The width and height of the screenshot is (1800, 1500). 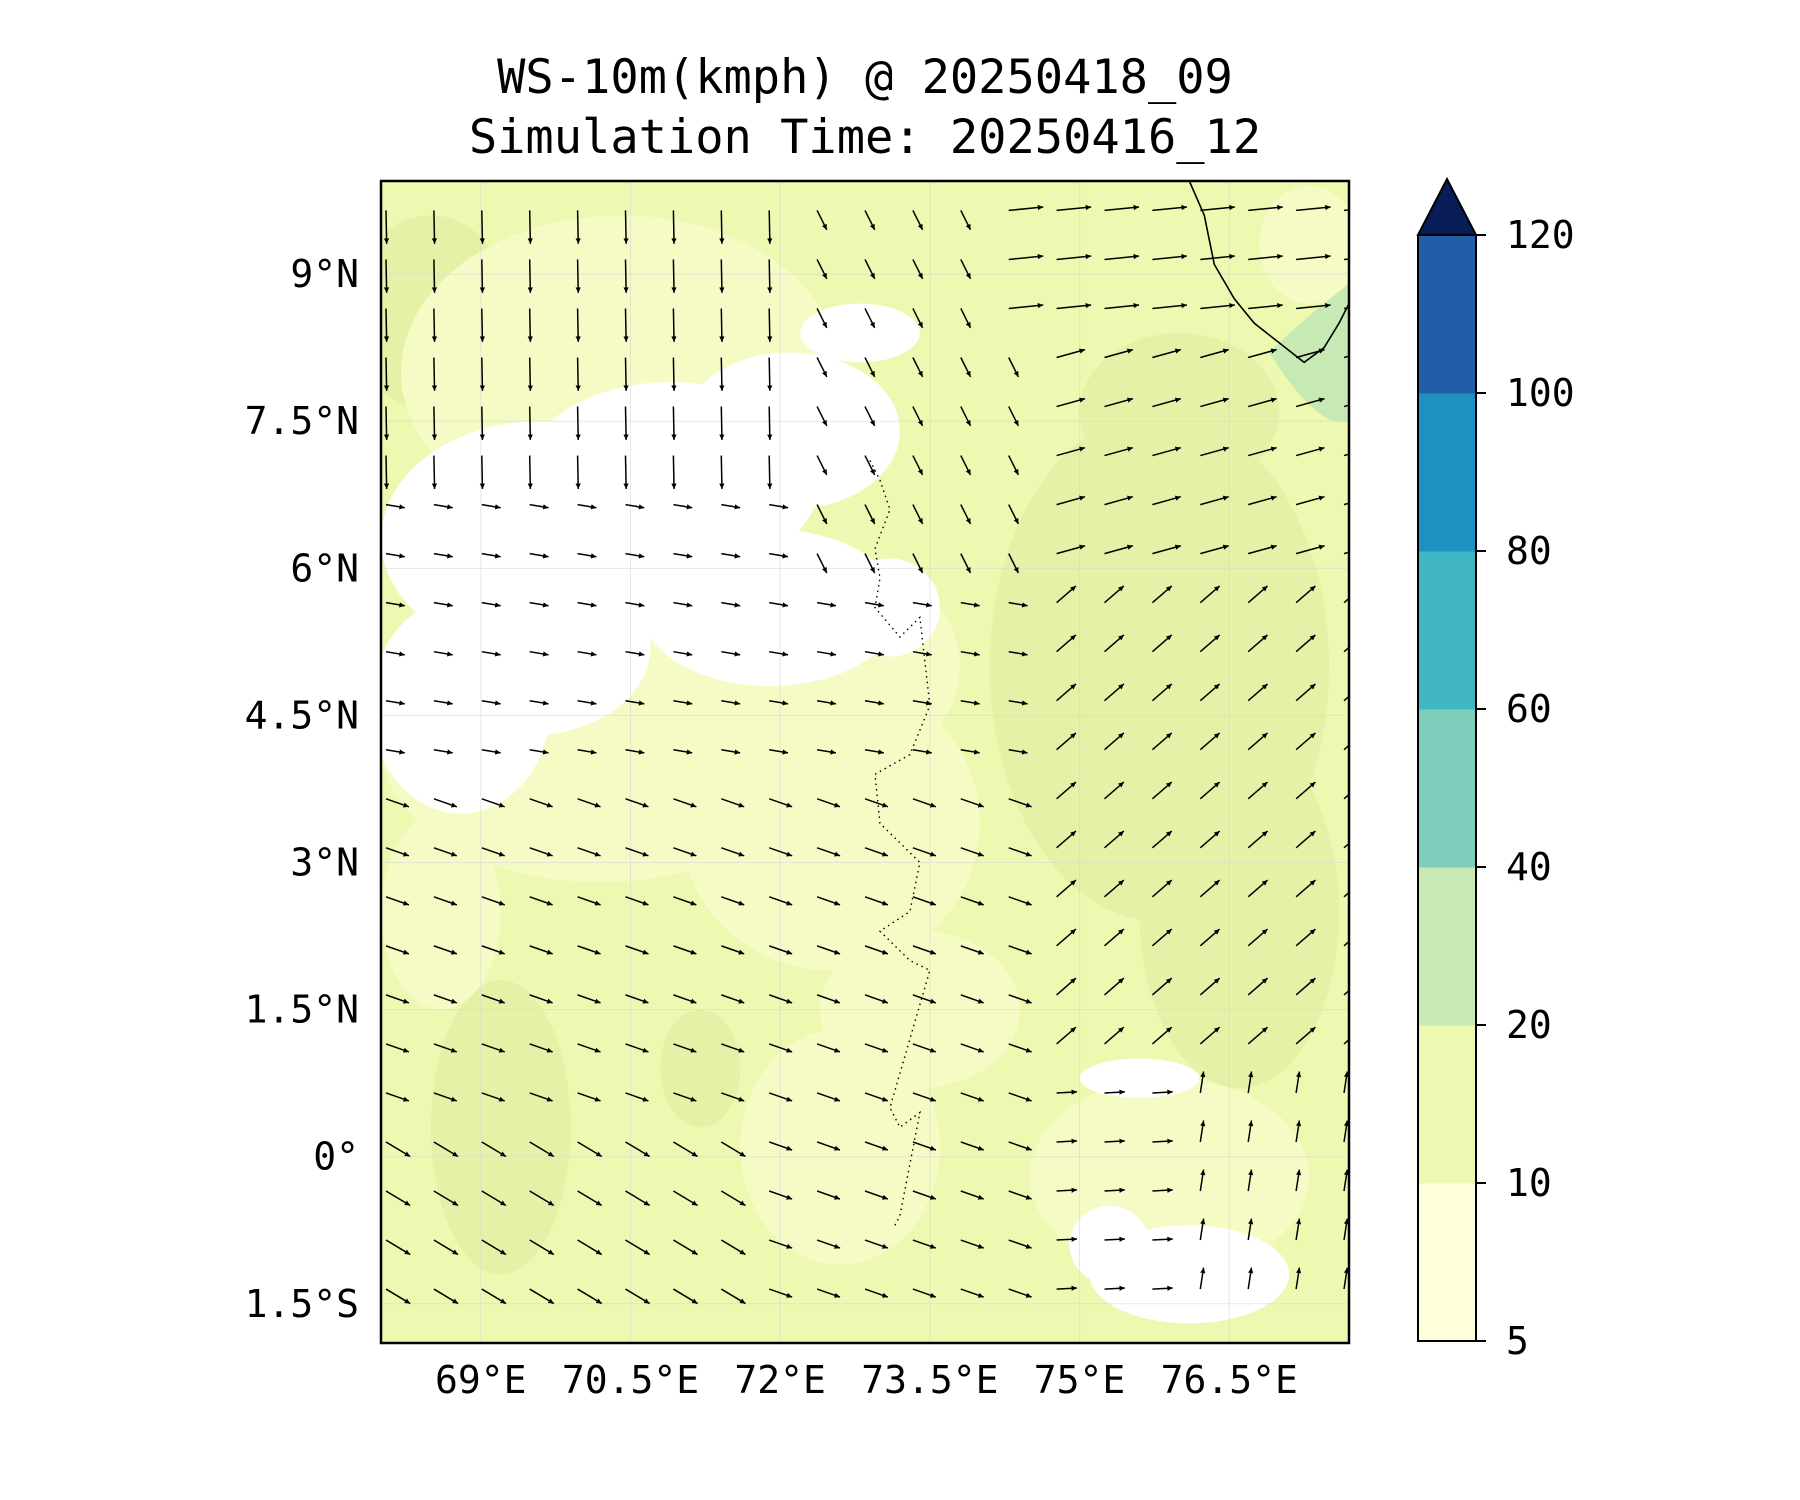 What do you see at coordinates (302, 789) in the screenshot?
I see `y-axis-ticks: 9°N 7.5°N 6°N 4.5°N 3°N 1.5°N 0° 1.5°S` at bounding box center [302, 789].